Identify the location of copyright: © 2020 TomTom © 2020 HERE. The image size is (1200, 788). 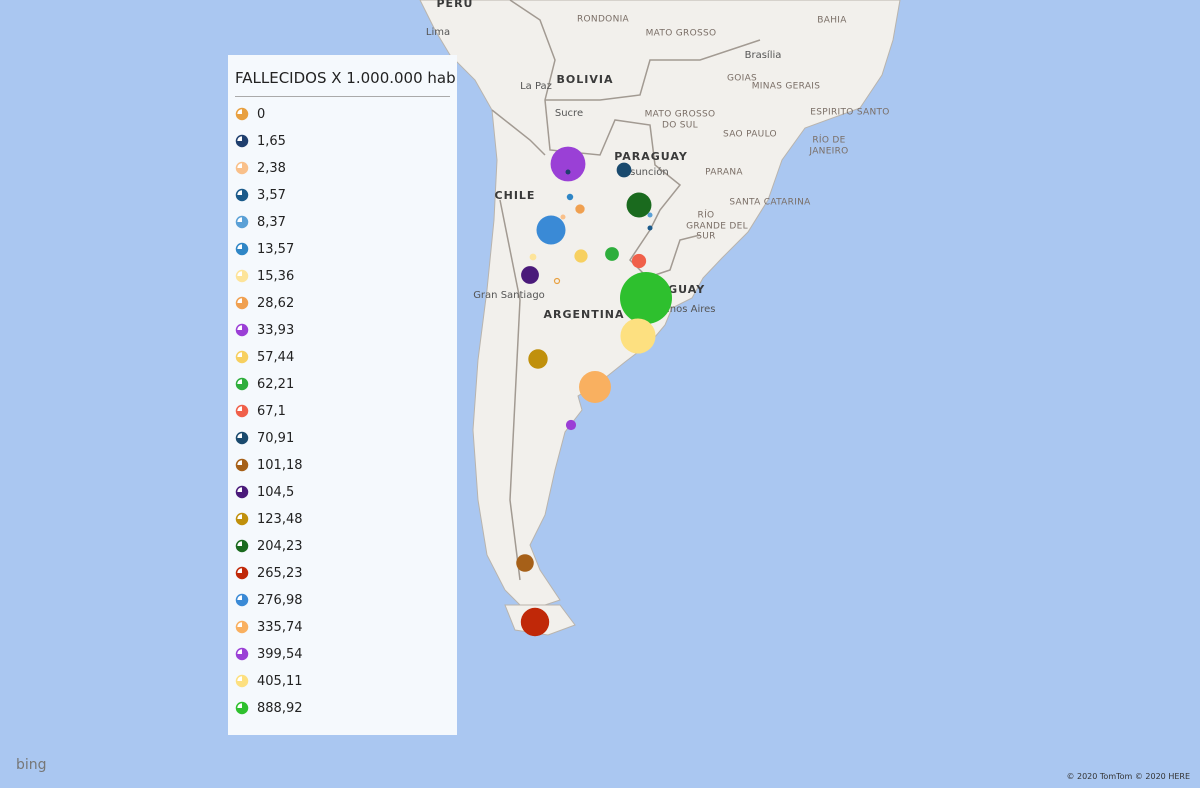
(1128, 776).